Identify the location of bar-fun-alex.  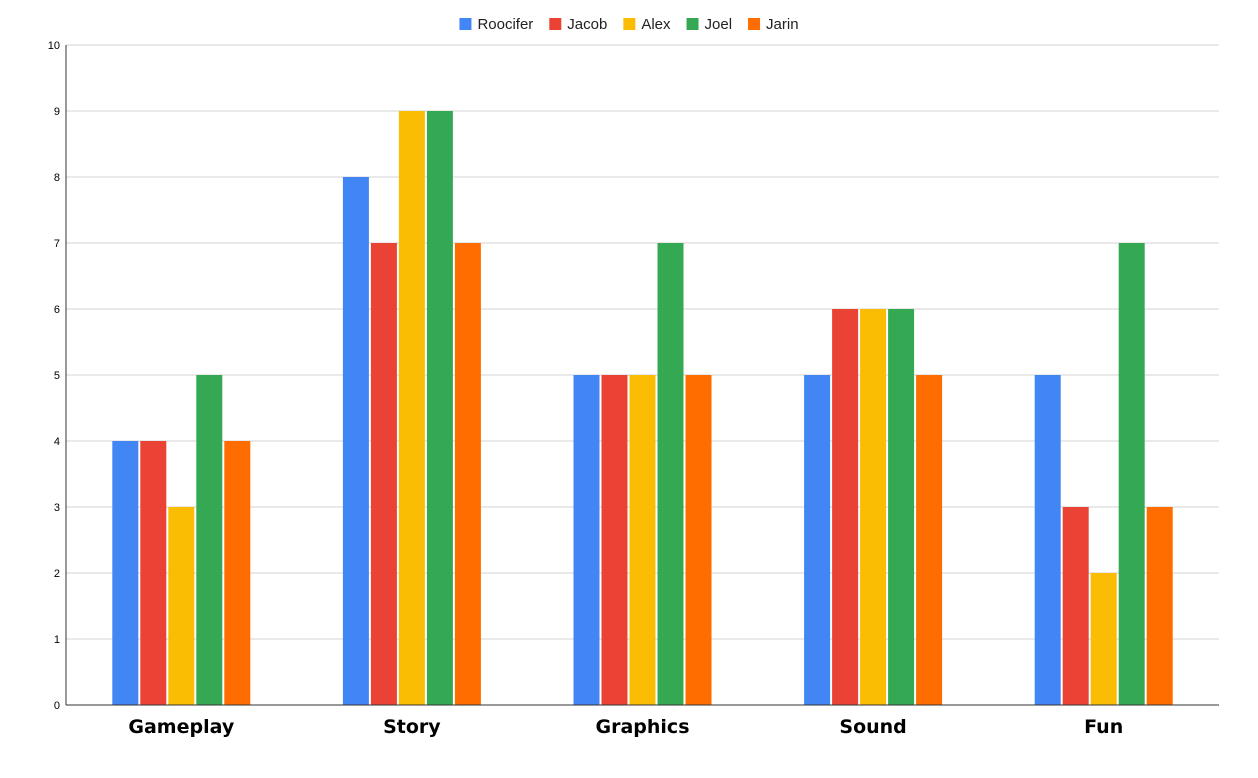
(1103, 639).